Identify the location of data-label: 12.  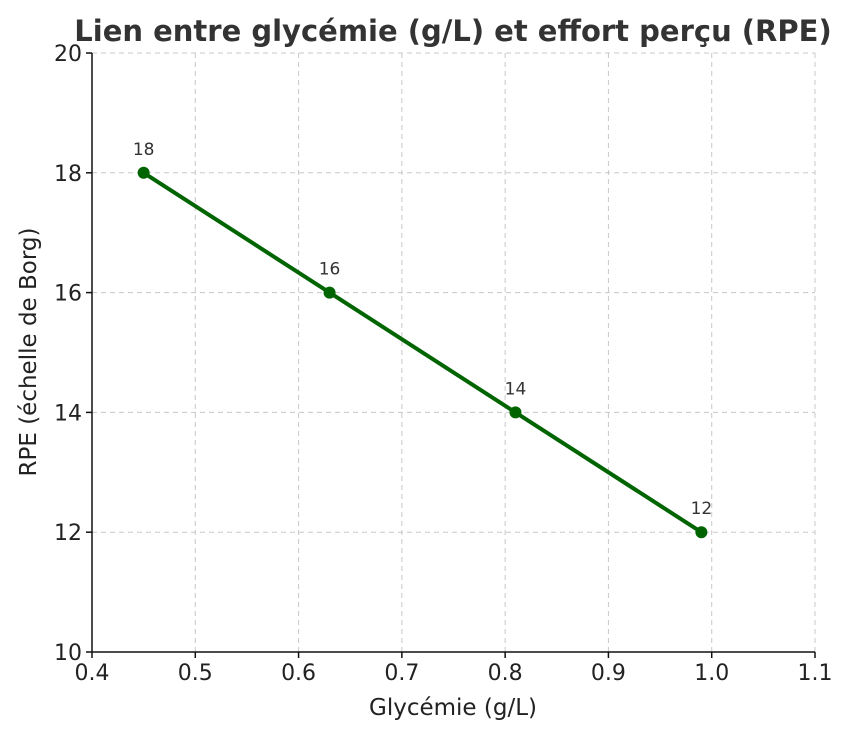
(702, 509).